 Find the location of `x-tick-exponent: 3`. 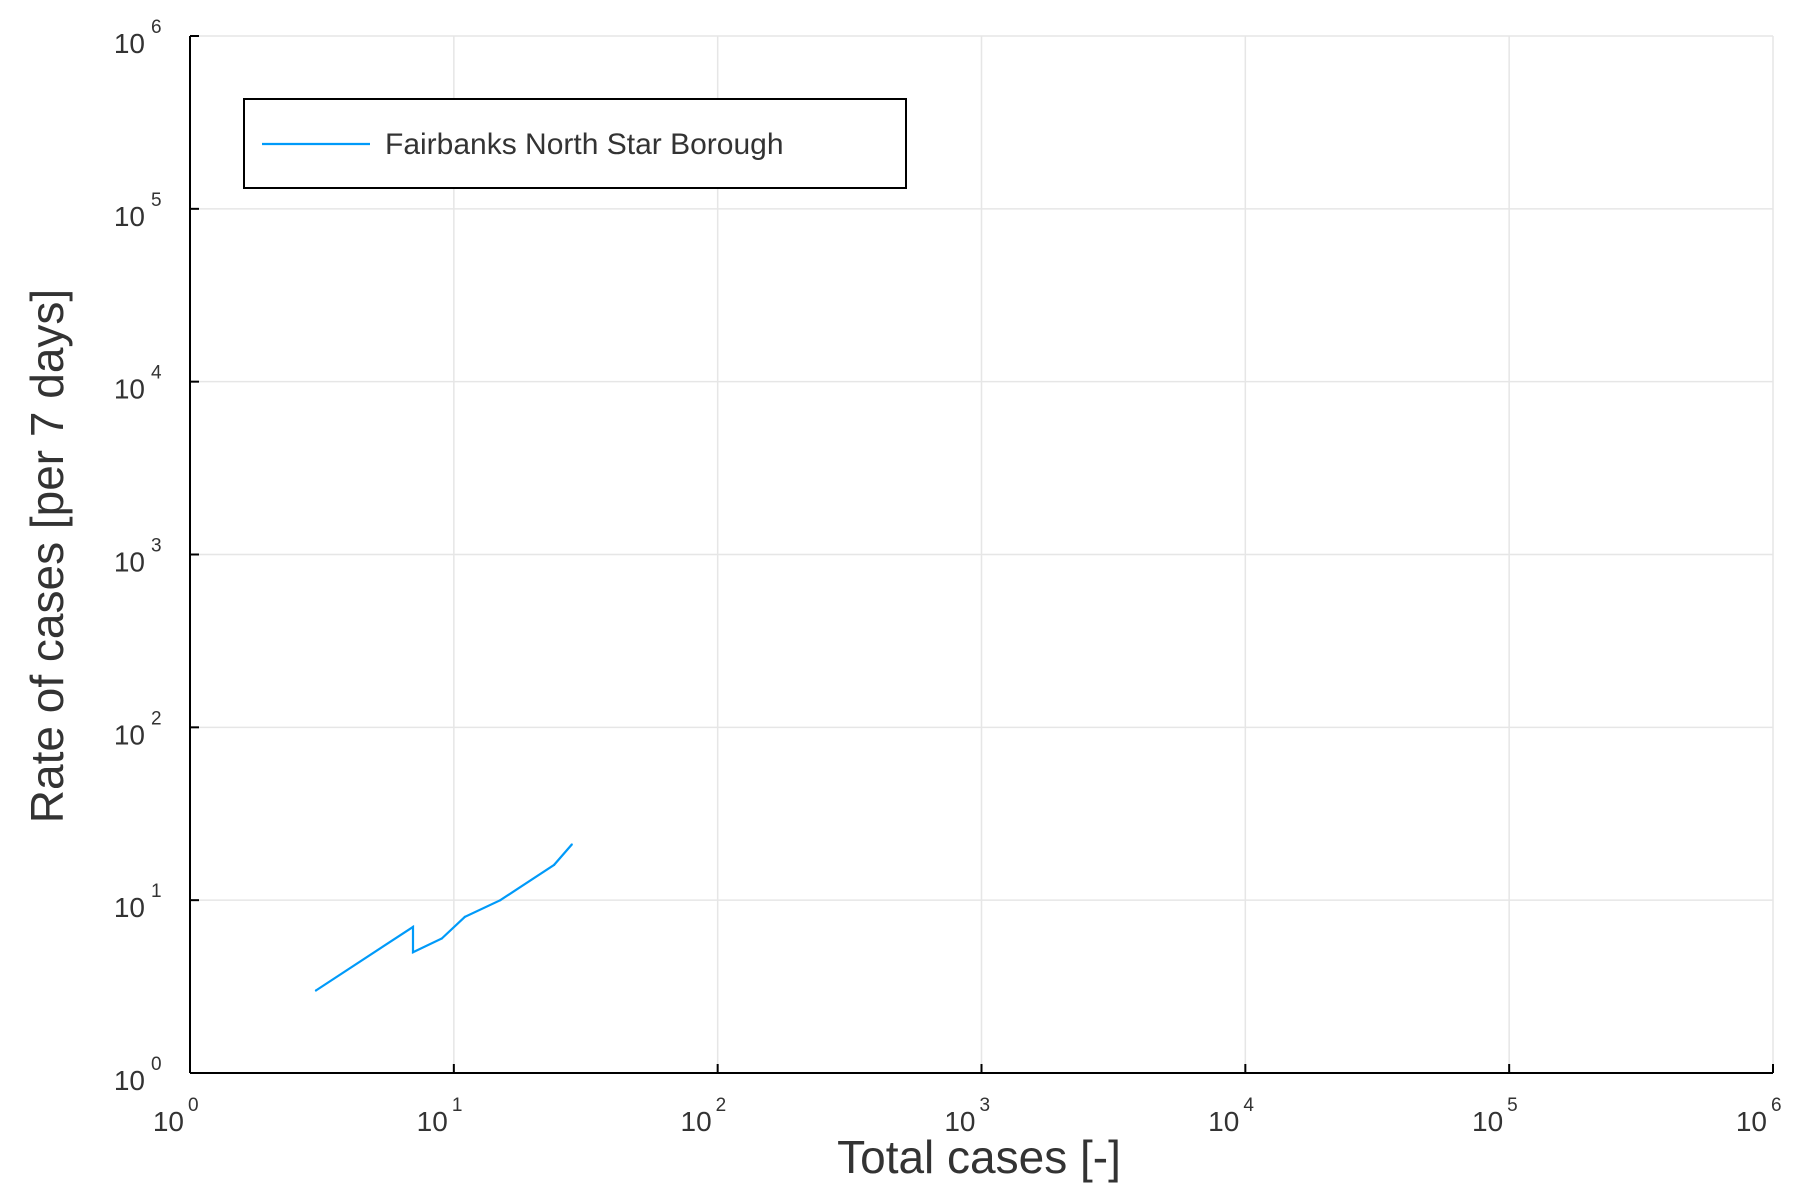

x-tick-exponent: 3 is located at coordinates (985, 1105).